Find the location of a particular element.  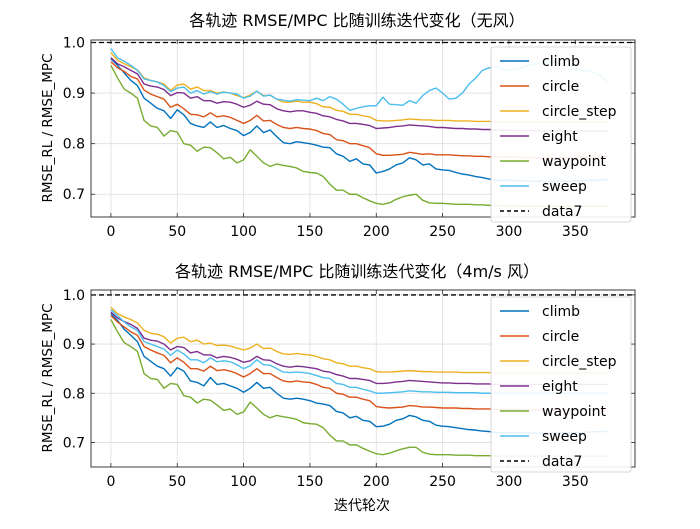

subplot-title: 各轨迹 RMSE/MPC 比随训练迭代变化（无风） is located at coordinates (356, 20).